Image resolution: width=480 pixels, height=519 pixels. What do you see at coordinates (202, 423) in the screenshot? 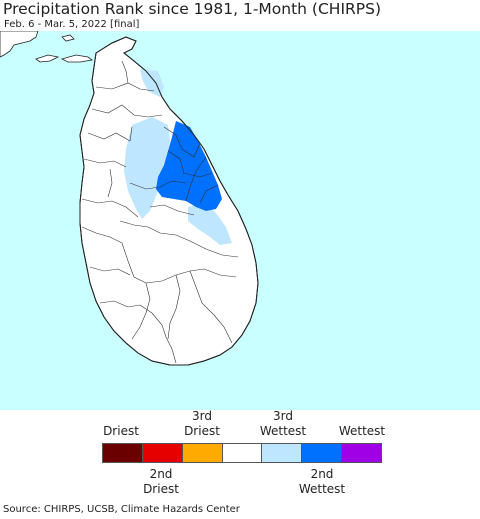
I see `legend-label-third-driest: 3rd Driest` at bounding box center [202, 423].